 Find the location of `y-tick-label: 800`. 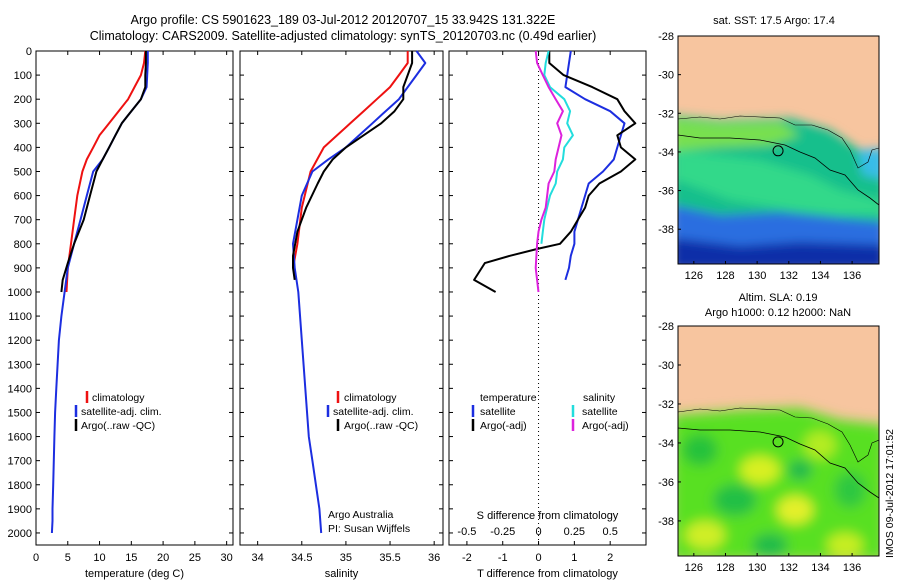

y-tick-label: 800 is located at coordinates (23, 245).